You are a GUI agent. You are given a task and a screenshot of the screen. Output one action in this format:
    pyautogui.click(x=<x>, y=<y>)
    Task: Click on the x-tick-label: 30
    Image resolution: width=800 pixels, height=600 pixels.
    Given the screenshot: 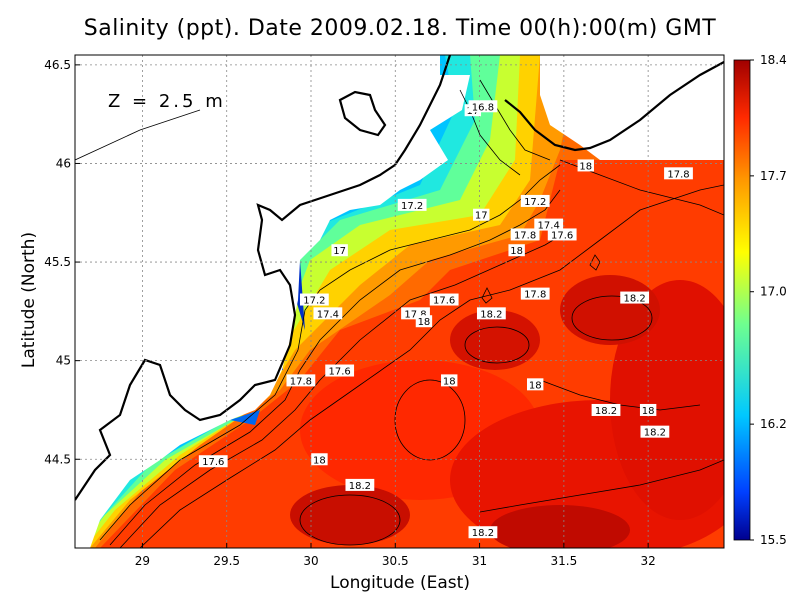 What is the action you would take?
    pyautogui.click(x=310, y=561)
    